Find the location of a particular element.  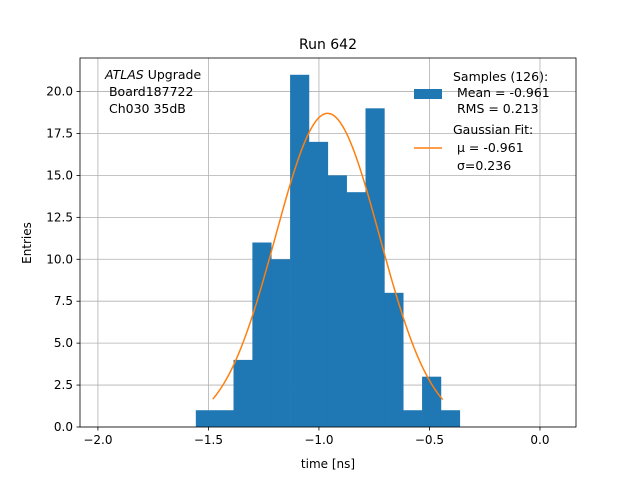

y-tick-label: 10.0 is located at coordinates (59, 259).